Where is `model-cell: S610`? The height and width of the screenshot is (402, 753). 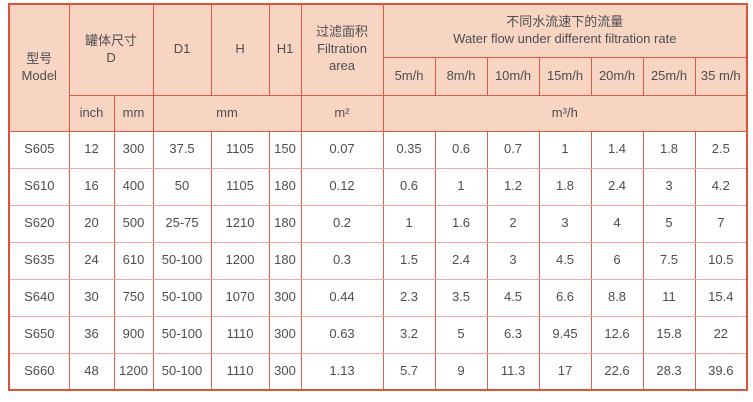 model-cell: S610 is located at coordinates (39, 186).